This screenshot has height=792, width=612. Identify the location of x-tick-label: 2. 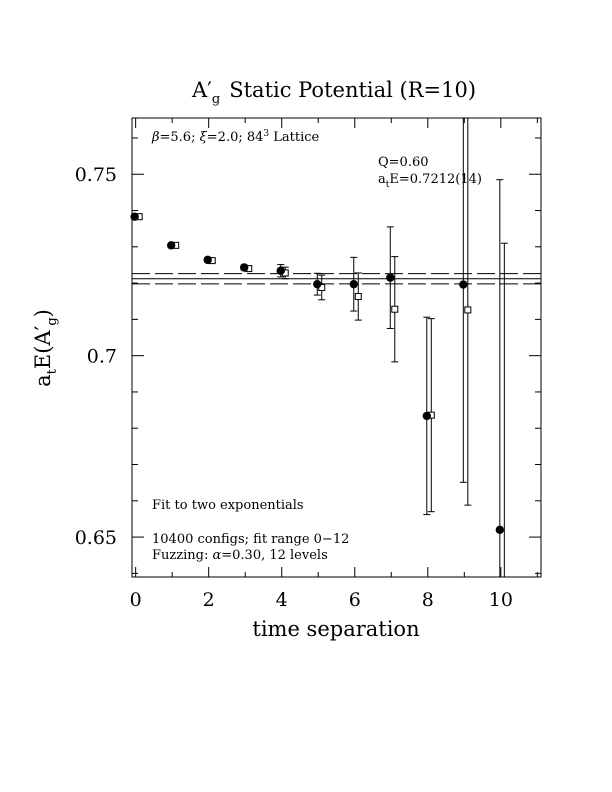
(209, 600).